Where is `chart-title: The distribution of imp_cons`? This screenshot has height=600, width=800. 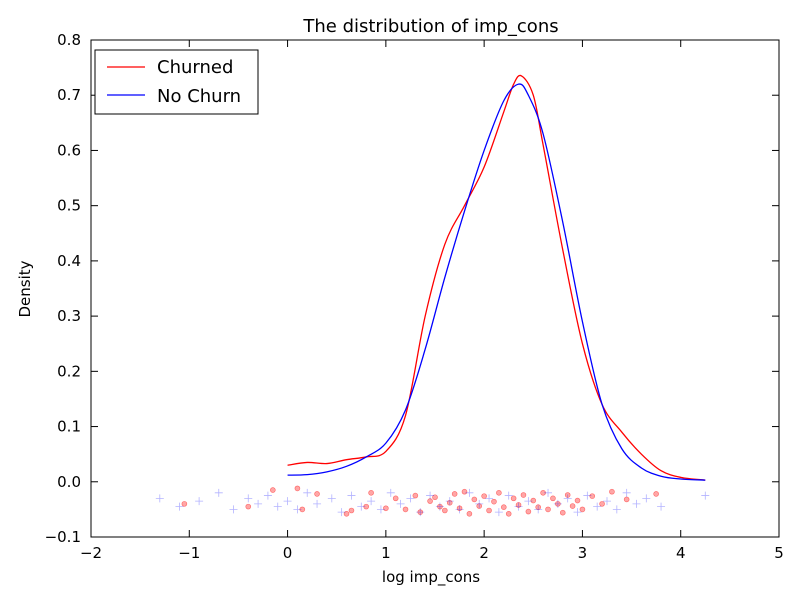 chart-title: The distribution of imp_cons is located at coordinates (430, 26).